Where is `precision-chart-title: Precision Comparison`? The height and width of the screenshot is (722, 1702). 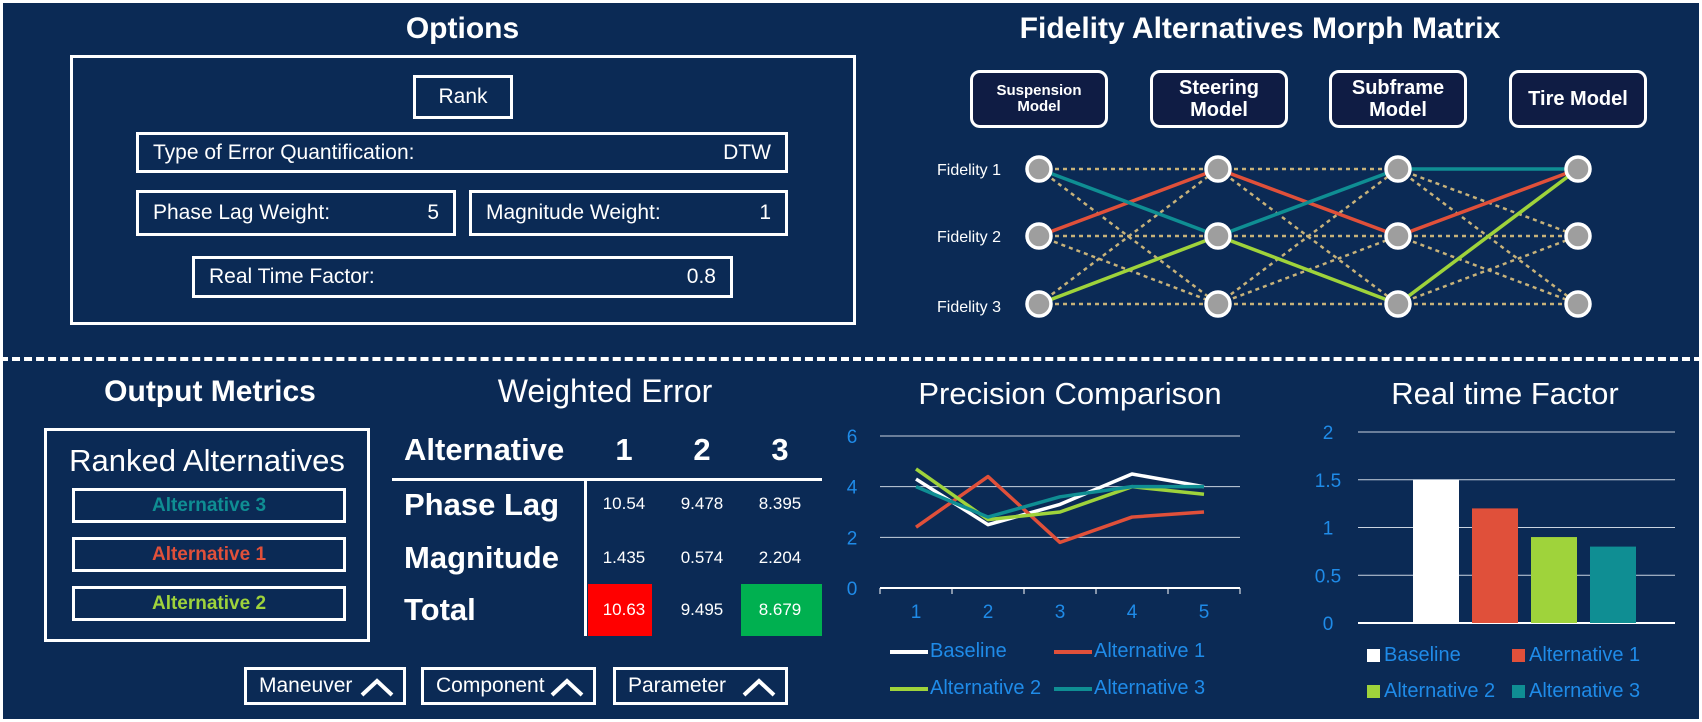 precision-chart-title: Precision Comparison is located at coordinates (1070, 393).